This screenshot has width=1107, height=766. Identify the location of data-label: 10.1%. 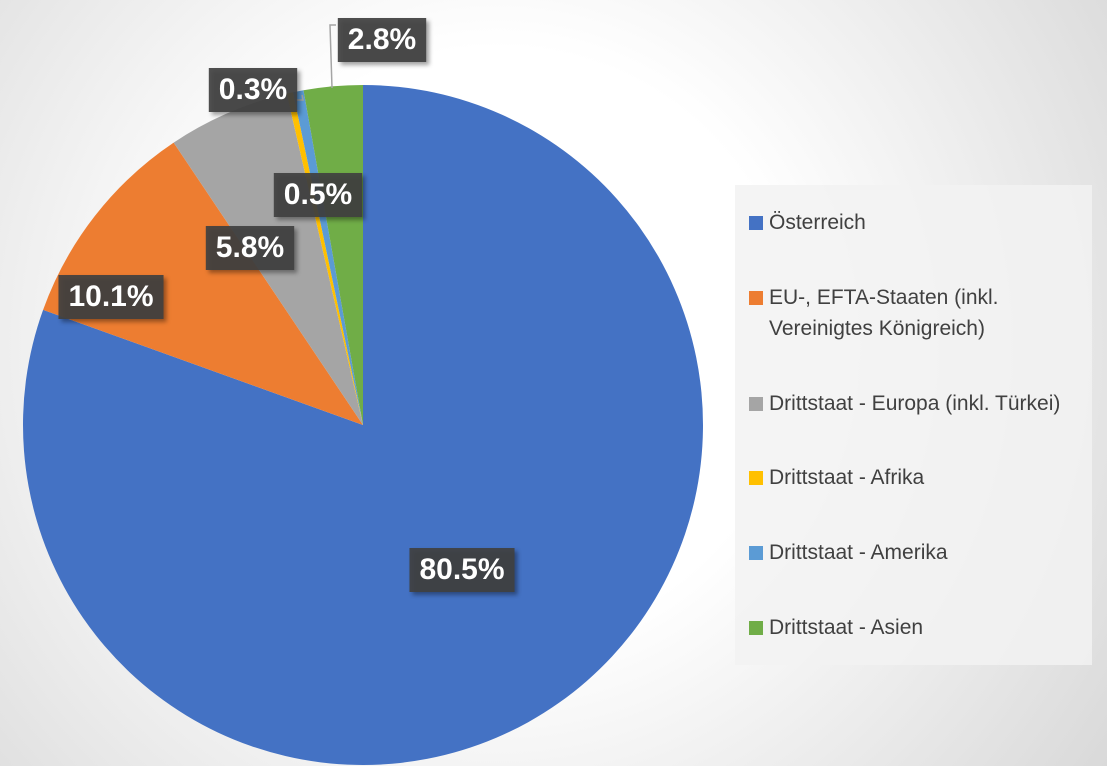
(111, 297).